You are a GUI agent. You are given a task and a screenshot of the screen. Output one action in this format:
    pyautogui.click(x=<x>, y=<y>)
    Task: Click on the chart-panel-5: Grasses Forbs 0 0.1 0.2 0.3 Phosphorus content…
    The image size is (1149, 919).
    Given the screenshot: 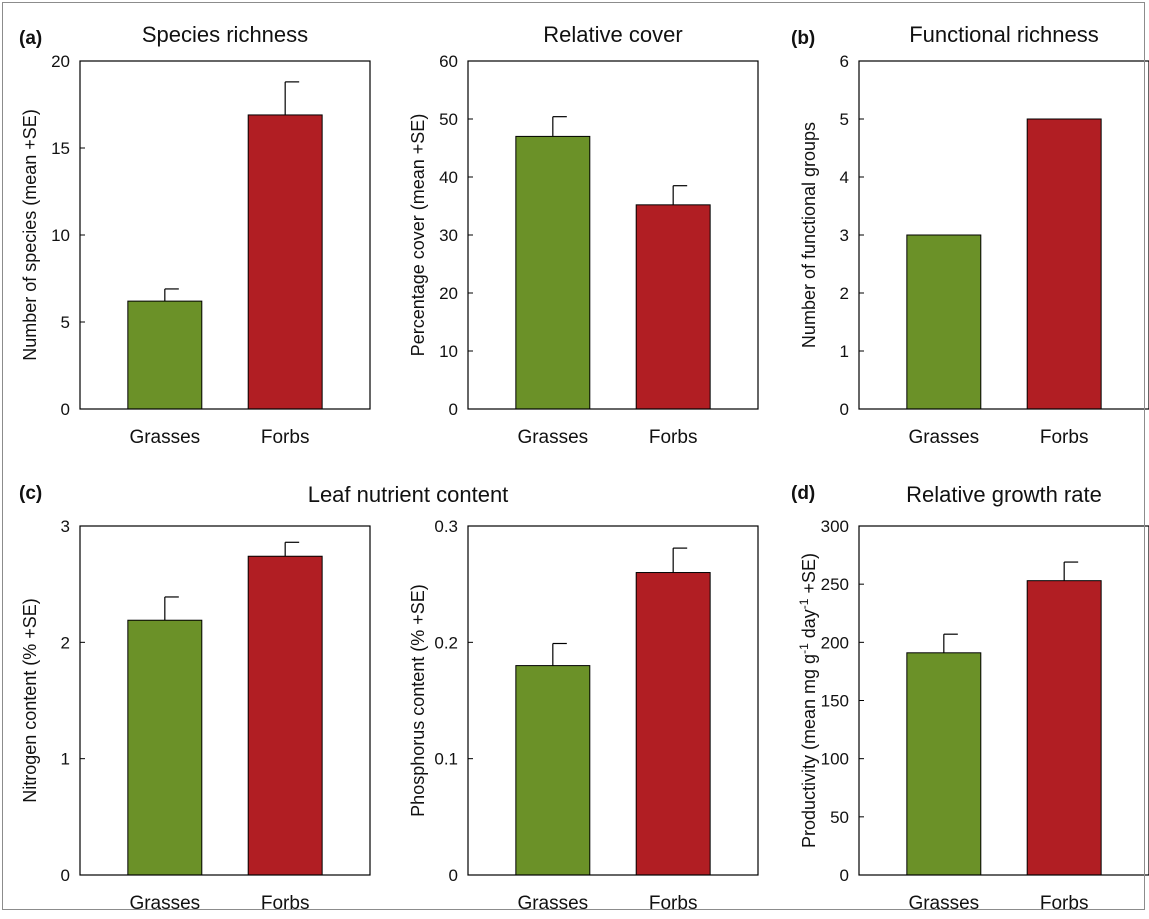 What is the action you would take?
    pyautogui.click(x=583, y=715)
    